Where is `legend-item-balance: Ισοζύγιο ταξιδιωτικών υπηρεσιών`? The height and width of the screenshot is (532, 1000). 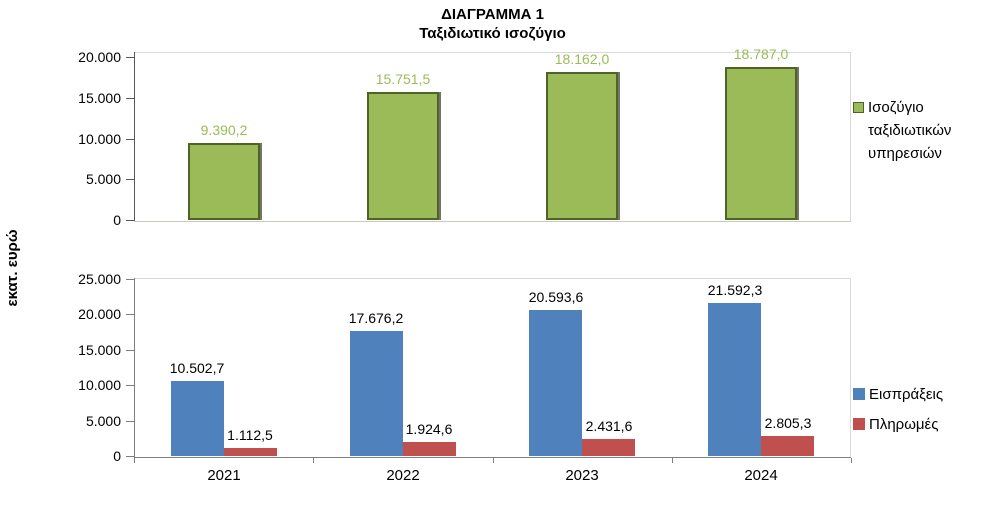
legend-item-balance: Ισοζύγιο ταξιδιωτικών υπηρεσιών is located at coordinates (914, 130).